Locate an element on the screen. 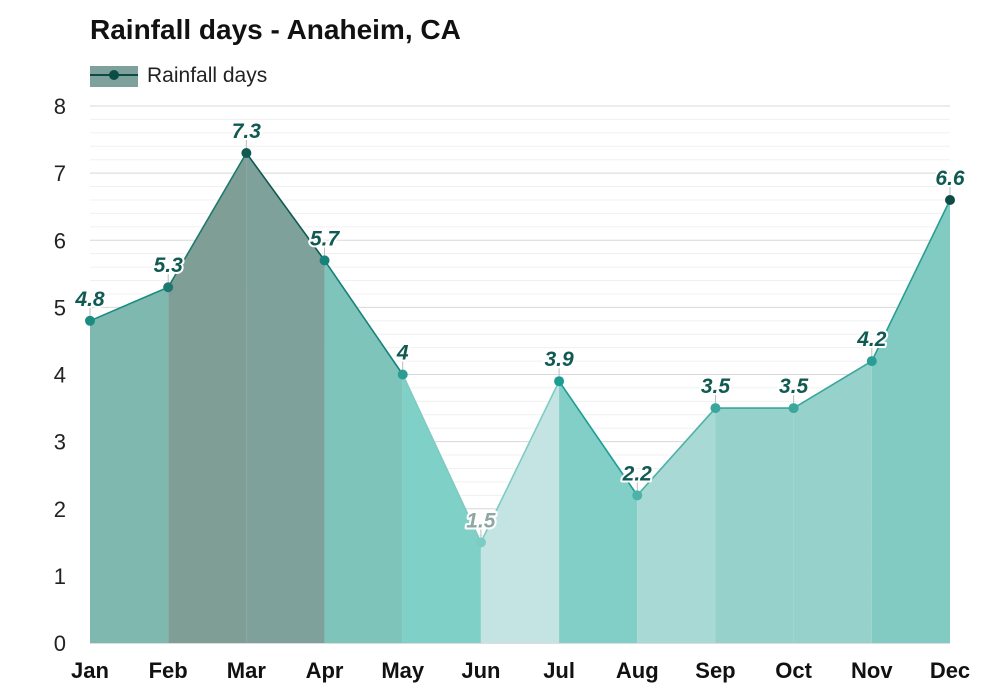 The width and height of the screenshot is (1000, 700). data-point-jan is located at coordinates (90, 320).